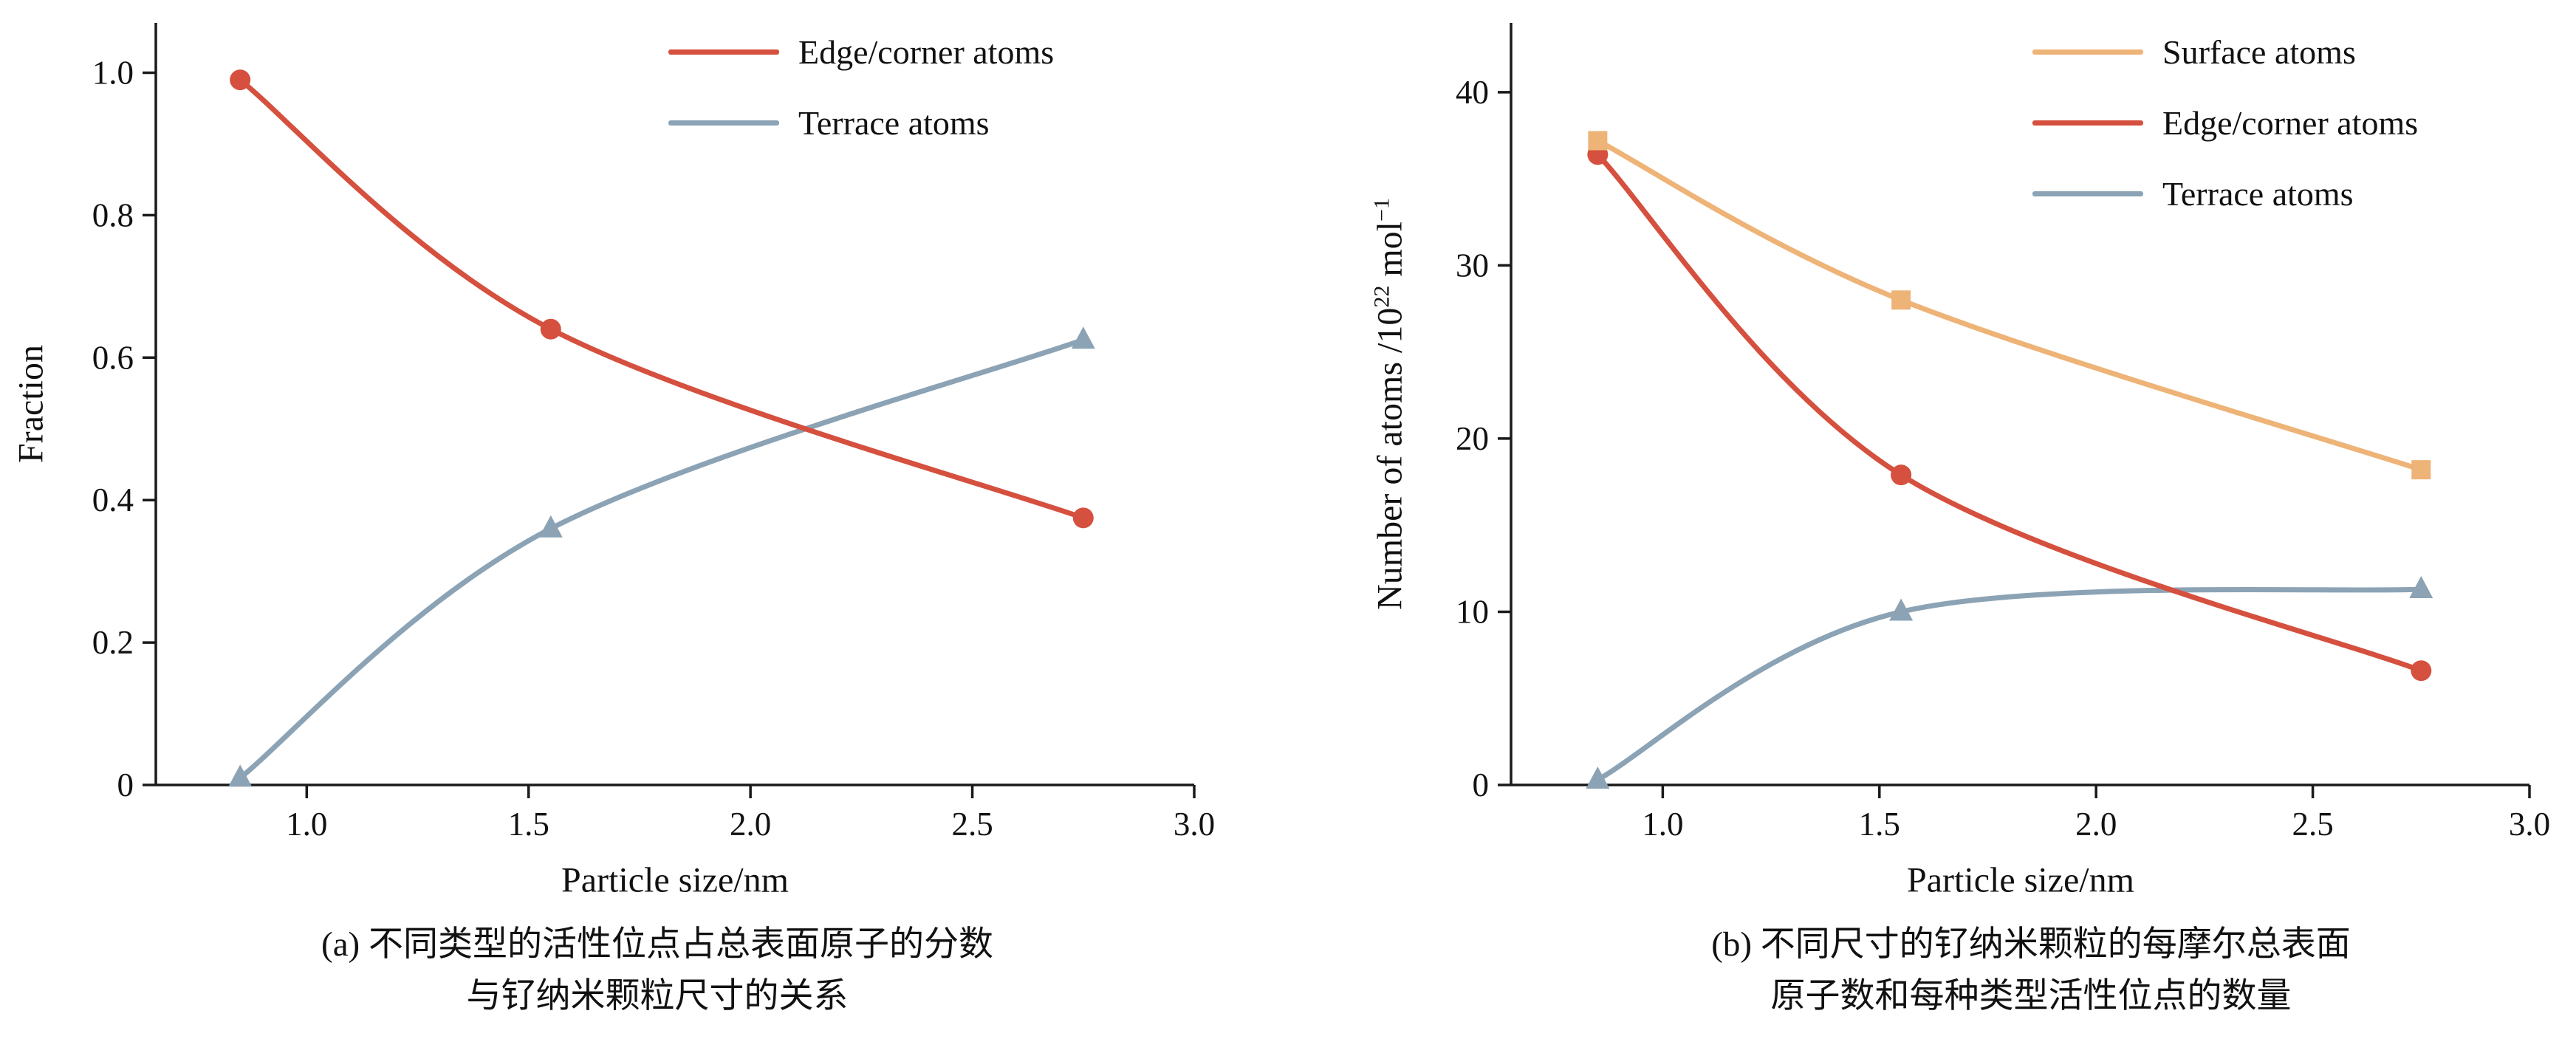  Describe the element at coordinates (1381, 296) in the screenshot. I see `y-axis-label-b-exponent: 22` at that location.